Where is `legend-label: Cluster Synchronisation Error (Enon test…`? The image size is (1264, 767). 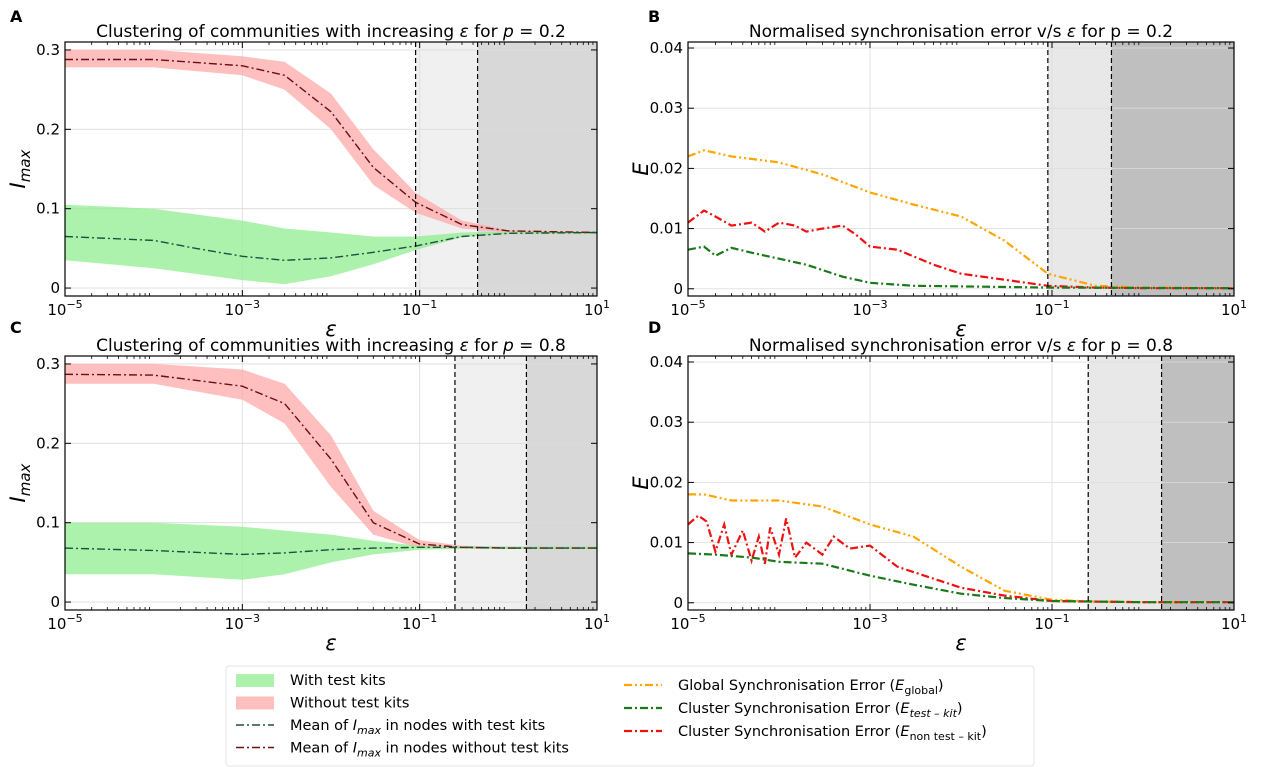
legend-label: Cluster Synchronisation Error (Enon test… is located at coordinates (832, 733).